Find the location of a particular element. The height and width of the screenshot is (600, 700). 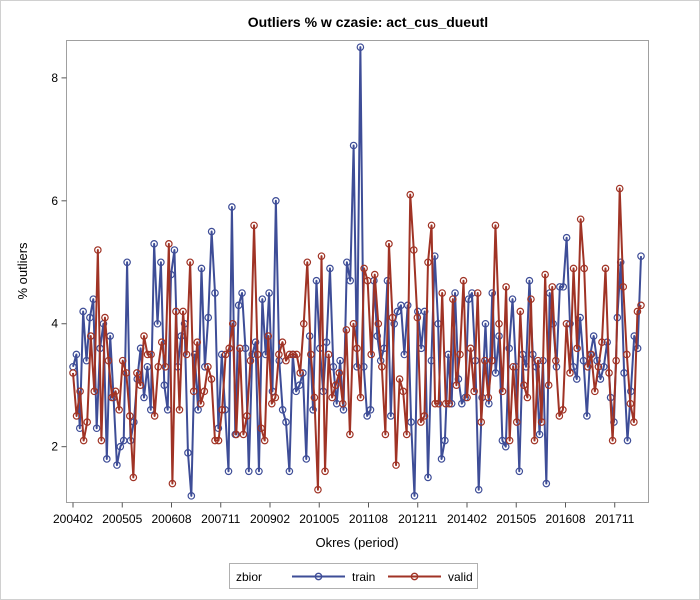

legend-title: zbior is located at coordinates (249, 577).